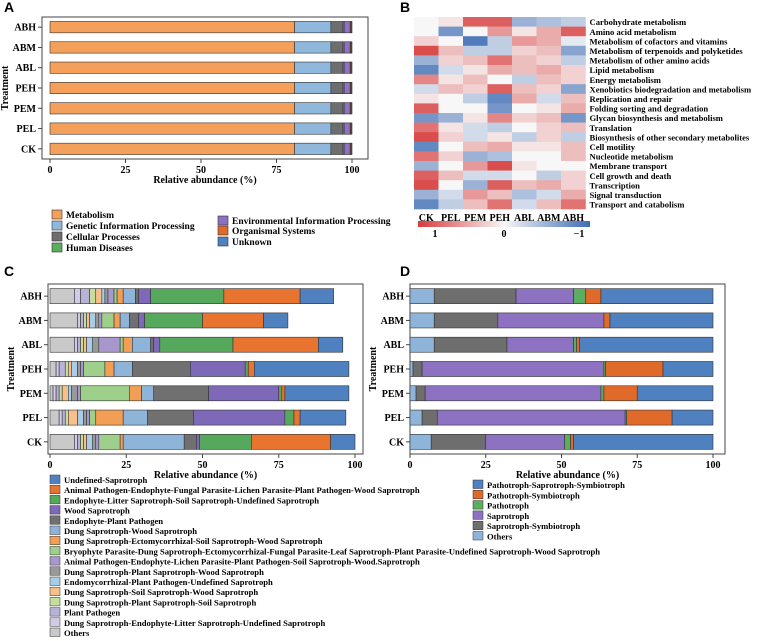 Image resolution: width=767 pixels, height=641 pixels. What do you see at coordinates (351, 128) in the screenshot?
I see `bar-segment-pel-unknown` at bounding box center [351, 128].